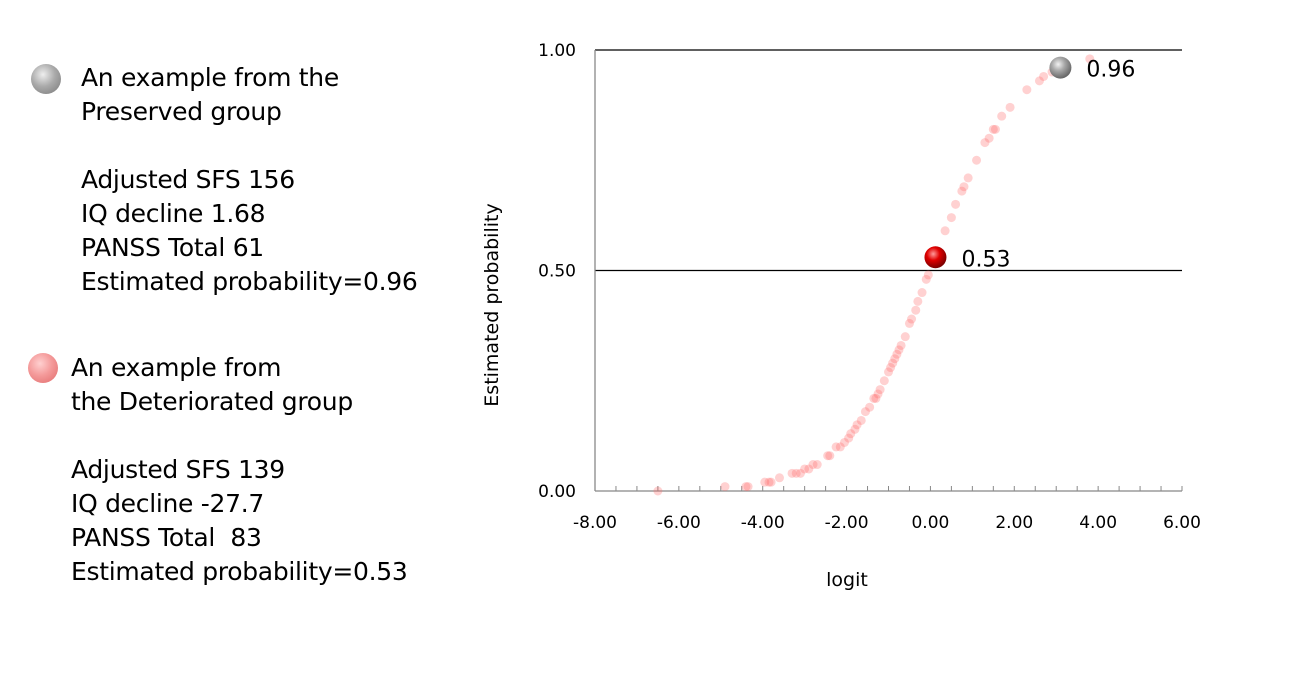  I want to click on legend-detail-line: PANSS Total 61, so click(172, 247).